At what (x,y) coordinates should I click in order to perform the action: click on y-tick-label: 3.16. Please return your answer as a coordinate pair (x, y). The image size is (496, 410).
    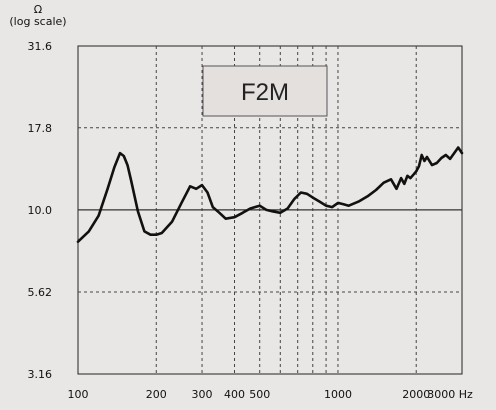
    Looking at the image, I should click on (40, 374).